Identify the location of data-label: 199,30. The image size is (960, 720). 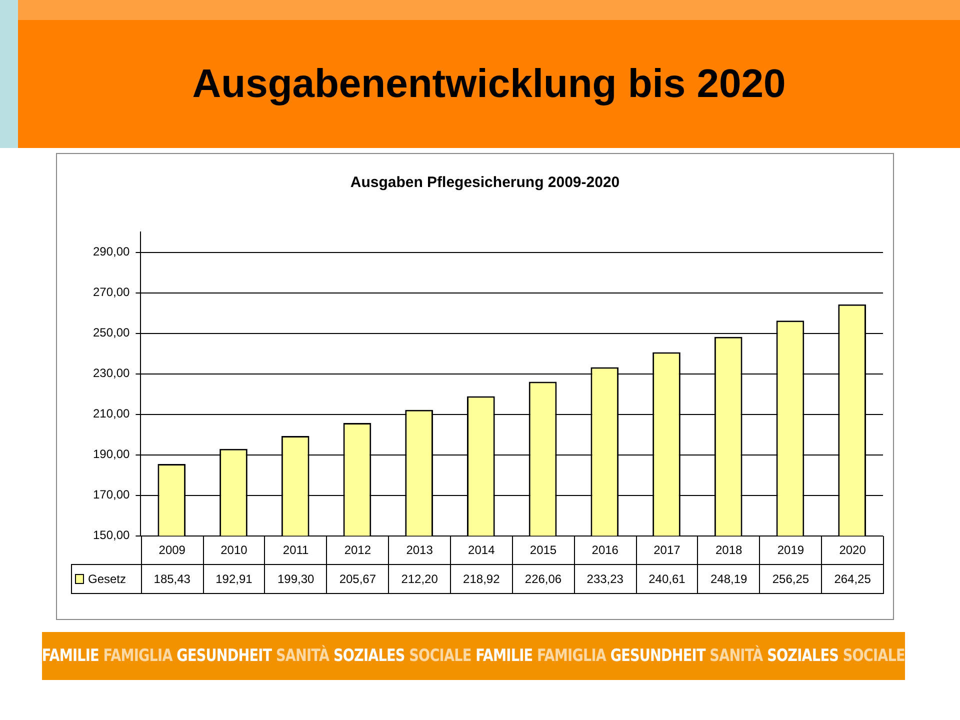
(296, 579).